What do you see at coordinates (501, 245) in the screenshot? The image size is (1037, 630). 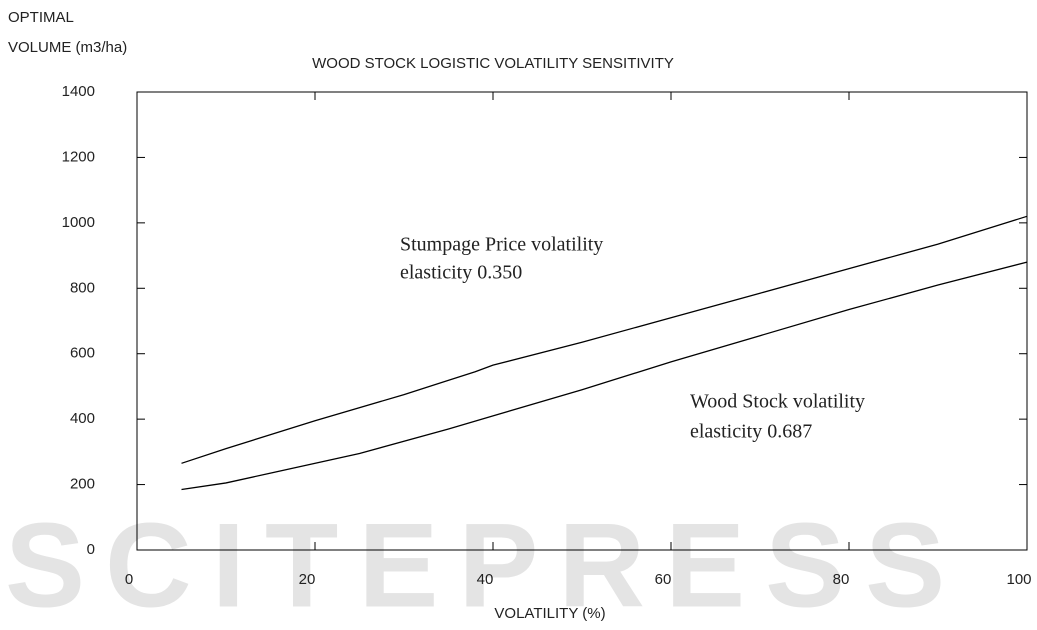 I see `annotation: Stumpage Price volatility` at bounding box center [501, 245].